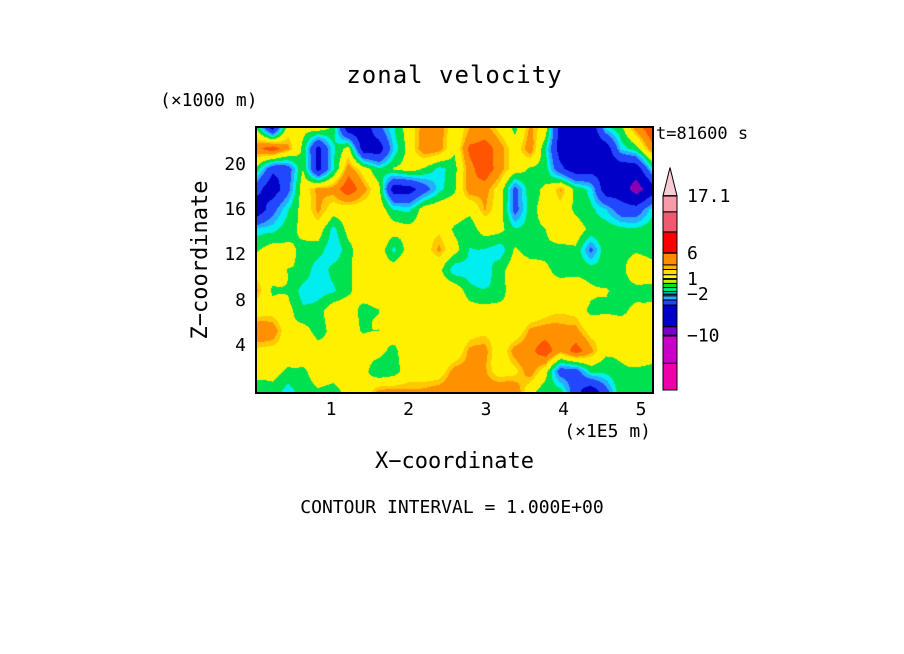  What do you see at coordinates (209, 100) in the screenshot?
I see `z-axis-units-label: (×1000 m)` at bounding box center [209, 100].